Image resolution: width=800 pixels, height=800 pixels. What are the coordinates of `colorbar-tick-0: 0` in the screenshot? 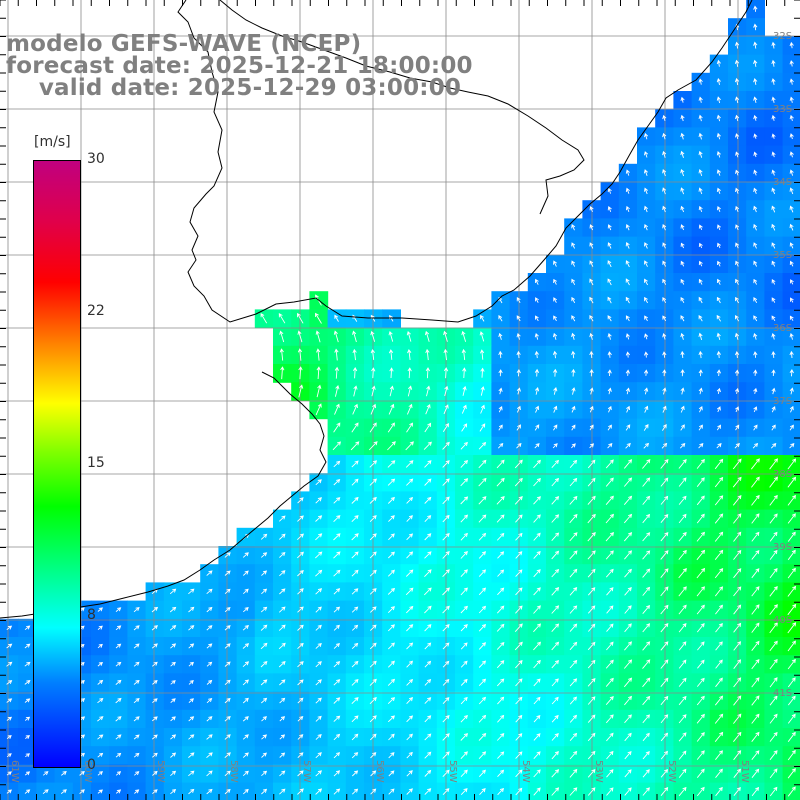 It's located at (91, 765).